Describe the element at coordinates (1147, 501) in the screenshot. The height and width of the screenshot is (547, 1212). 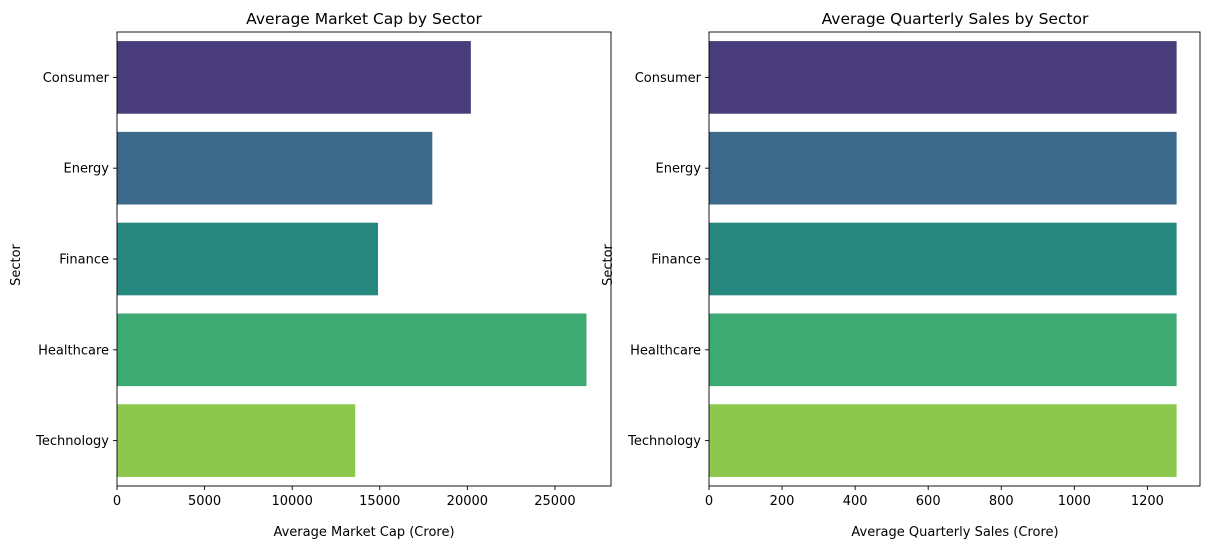
I see `x-tick-label: 1200` at that location.